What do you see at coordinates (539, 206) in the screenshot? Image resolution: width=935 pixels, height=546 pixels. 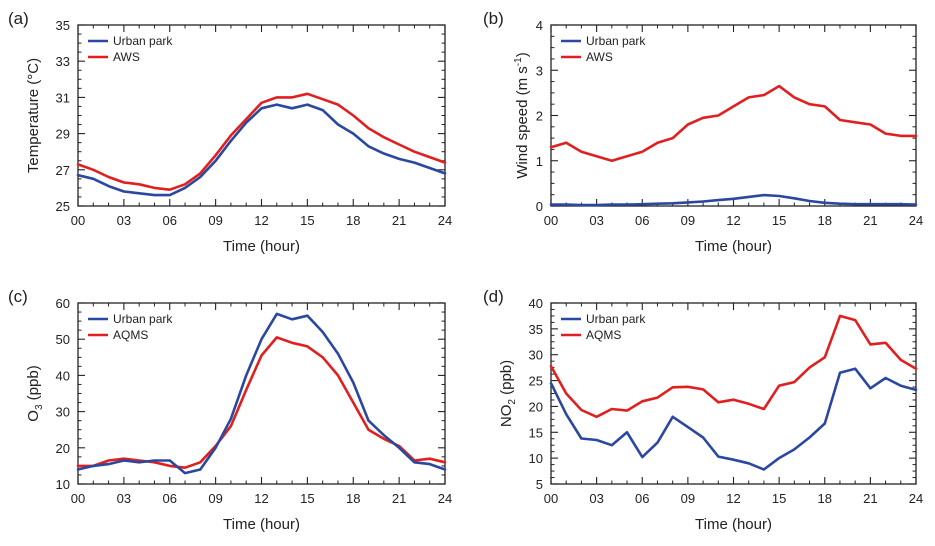 I see `y-tick-label: 0` at bounding box center [539, 206].